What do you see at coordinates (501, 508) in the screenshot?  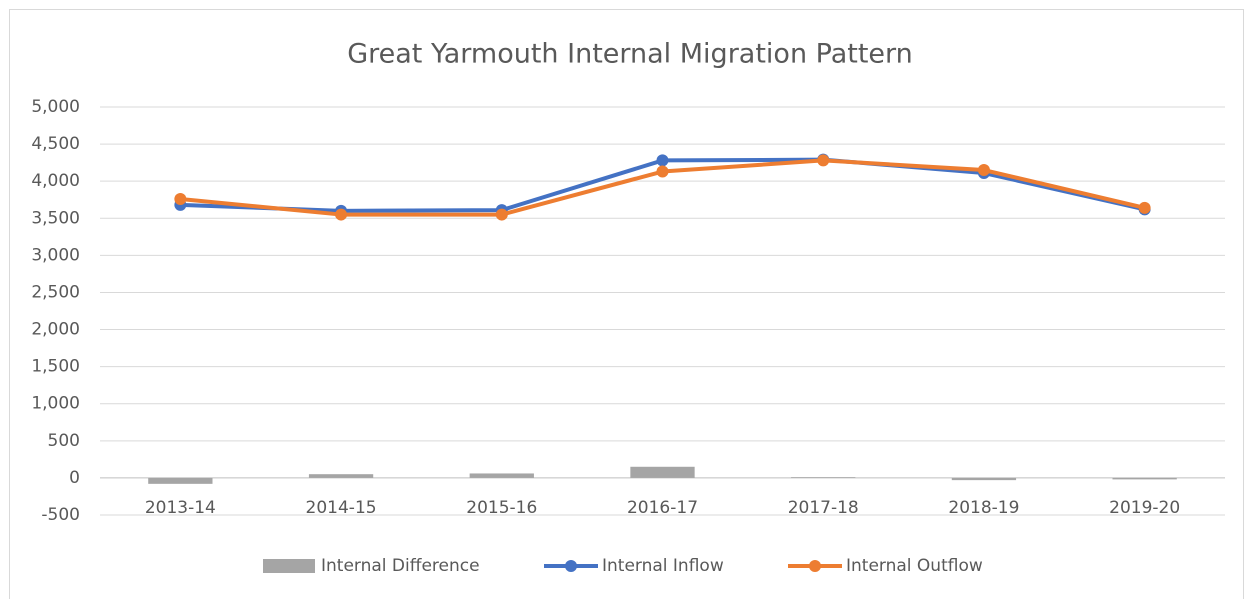 I see `x-tick-label: 2015-16` at bounding box center [501, 508].